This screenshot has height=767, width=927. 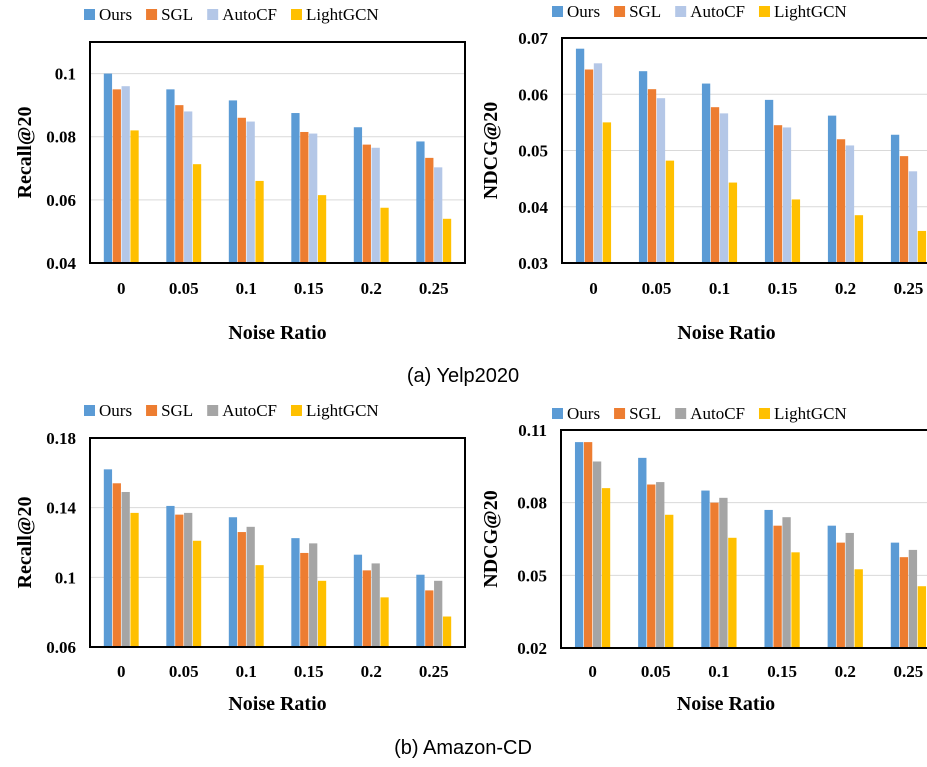 What do you see at coordinates (295, 188) in the screenshot?
I see `bar-ours-0.15` at bounding box center [295, 188].